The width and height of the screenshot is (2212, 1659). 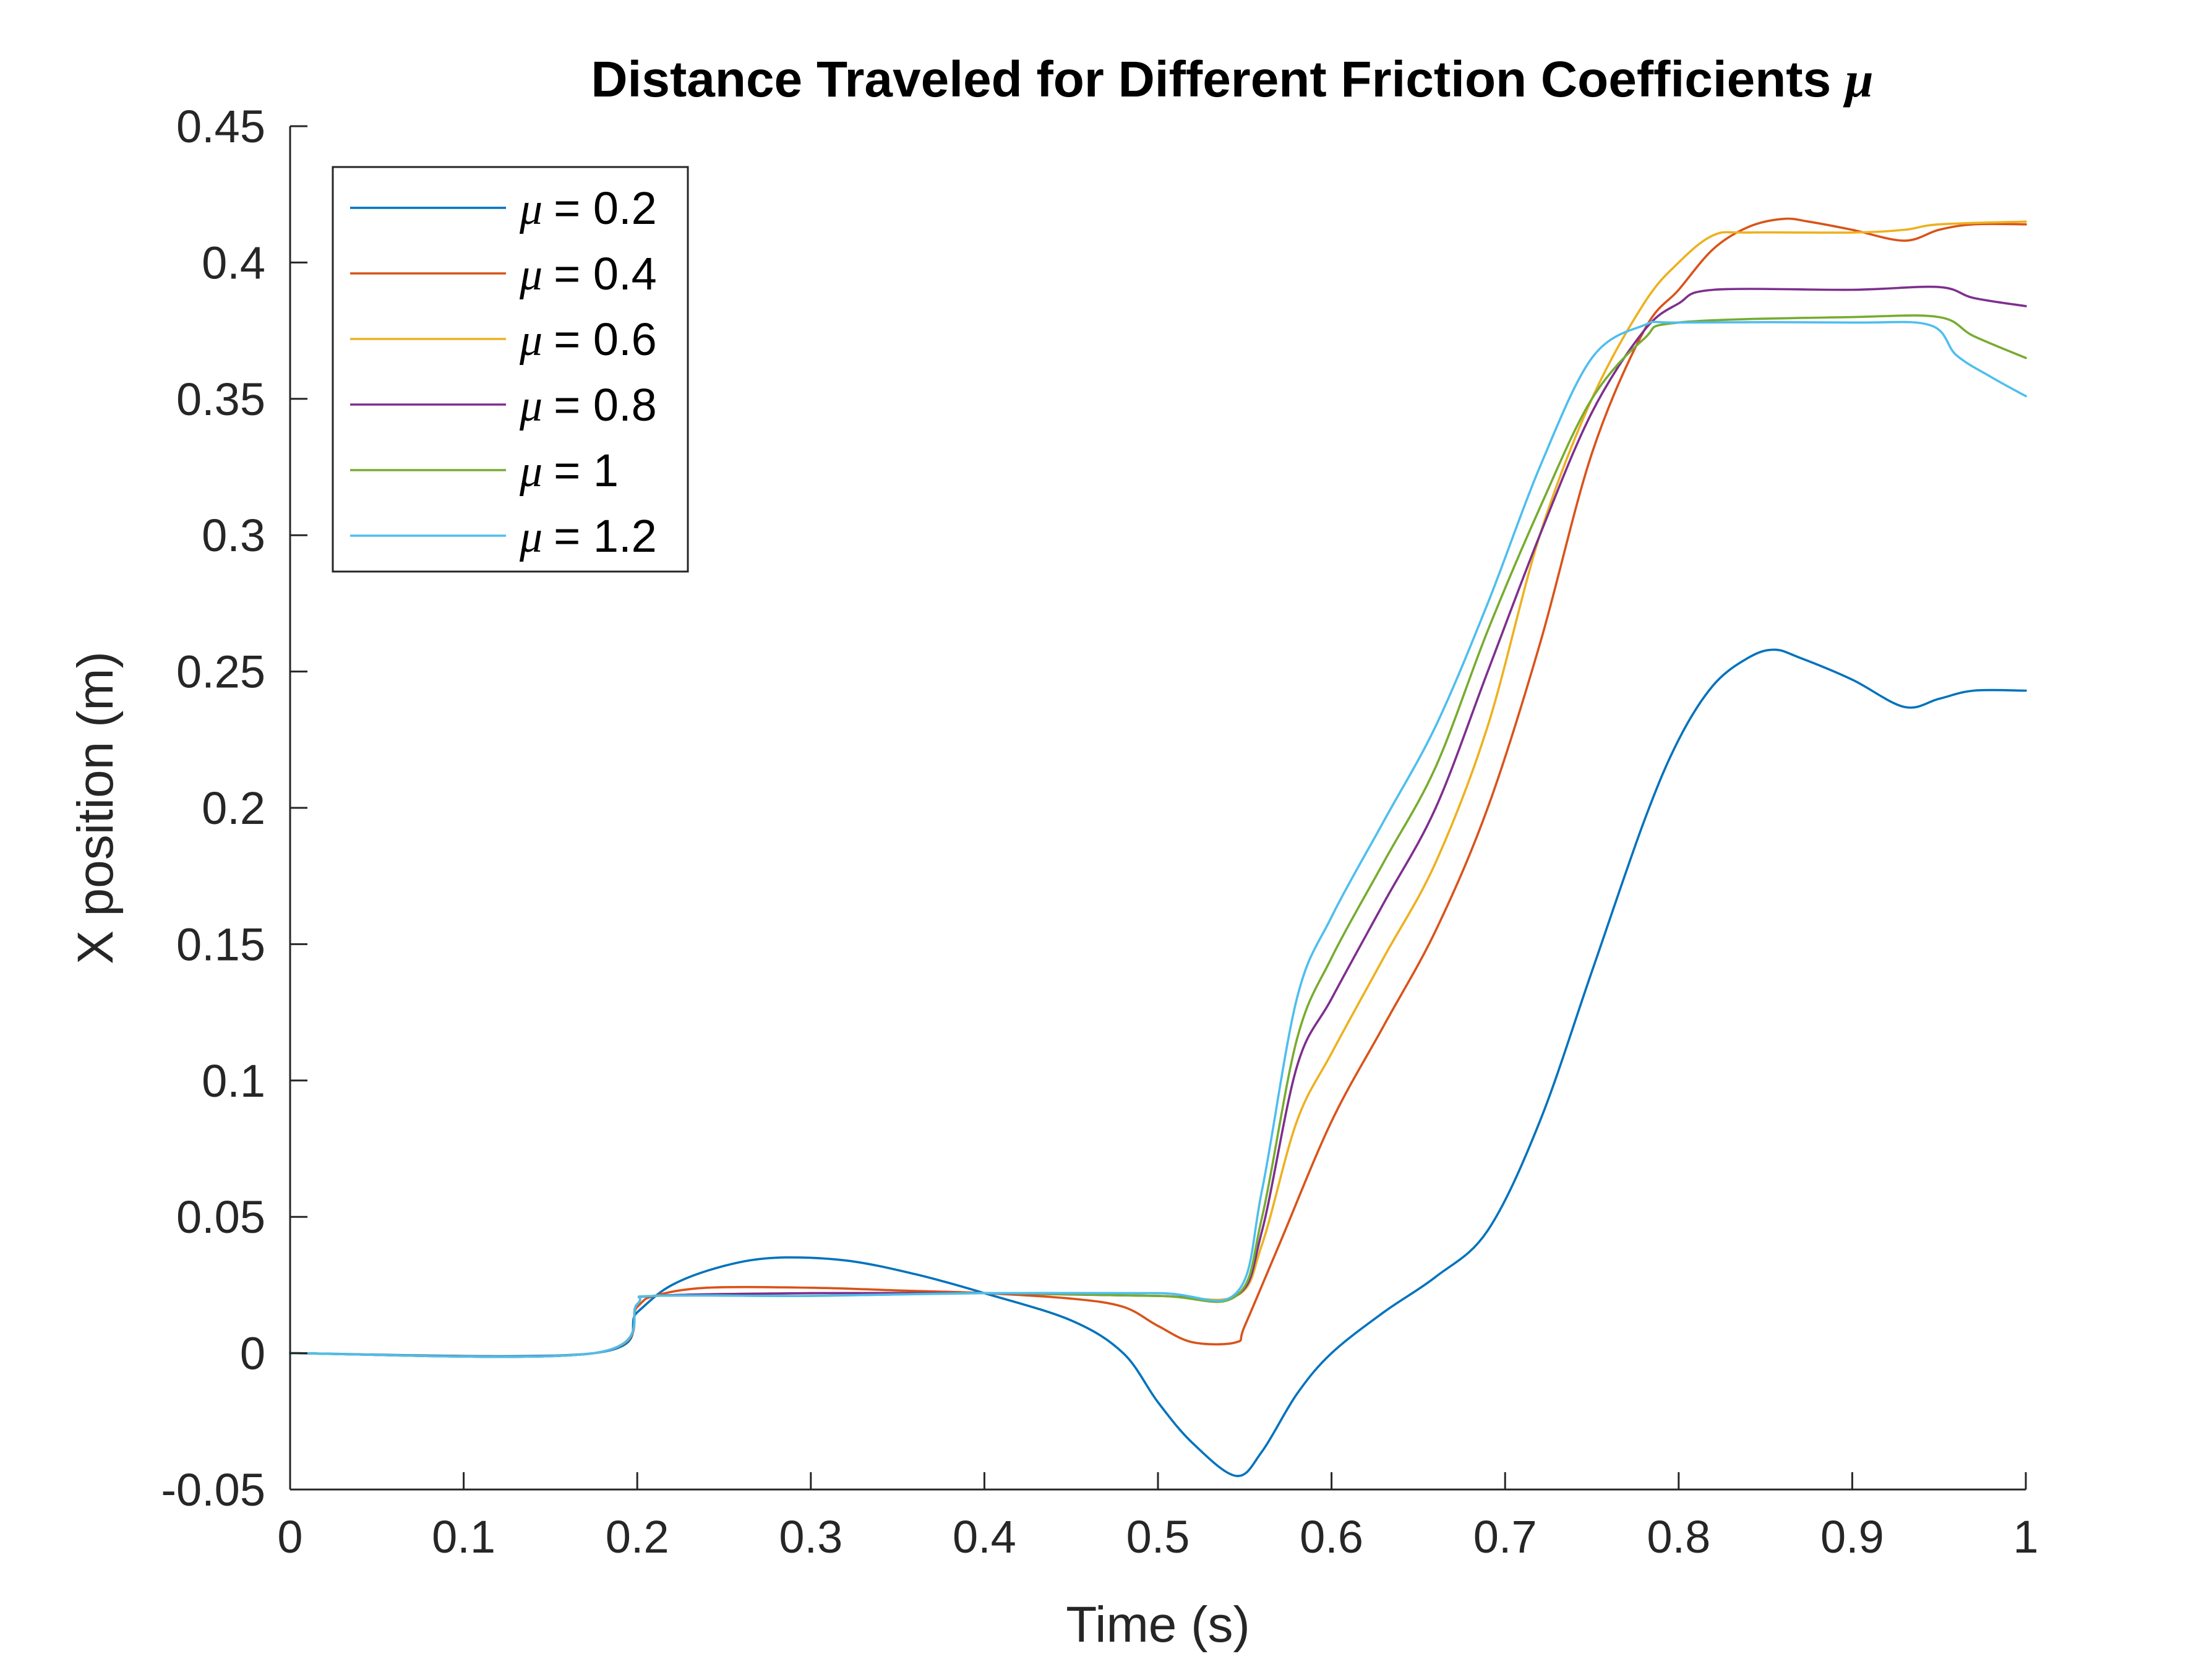 What do you see at coordinates (588, 405) in the screenshot?
I see `legend-label: μ = 0.8` at bounding box center [588, 405].